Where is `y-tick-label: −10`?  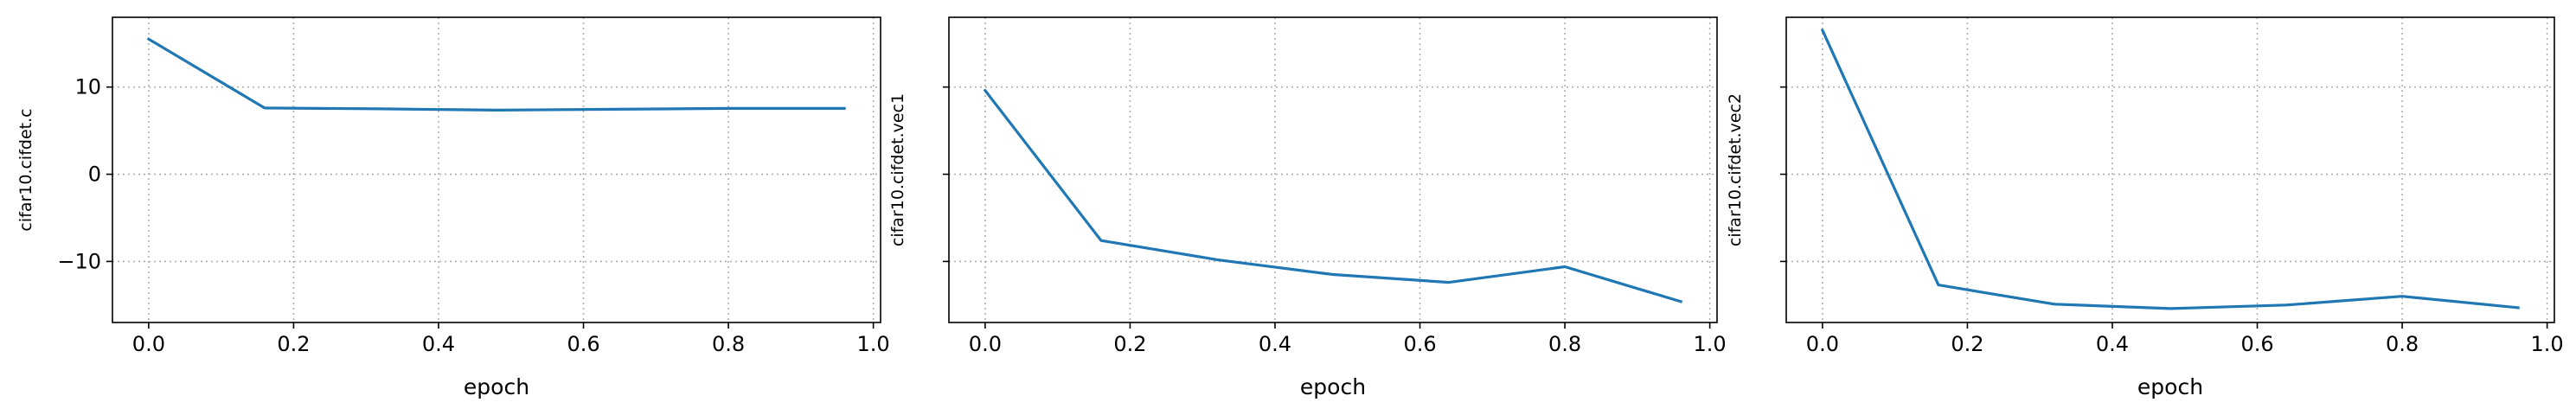
y-tick-label: −10 is located at coordinates (79, 261).